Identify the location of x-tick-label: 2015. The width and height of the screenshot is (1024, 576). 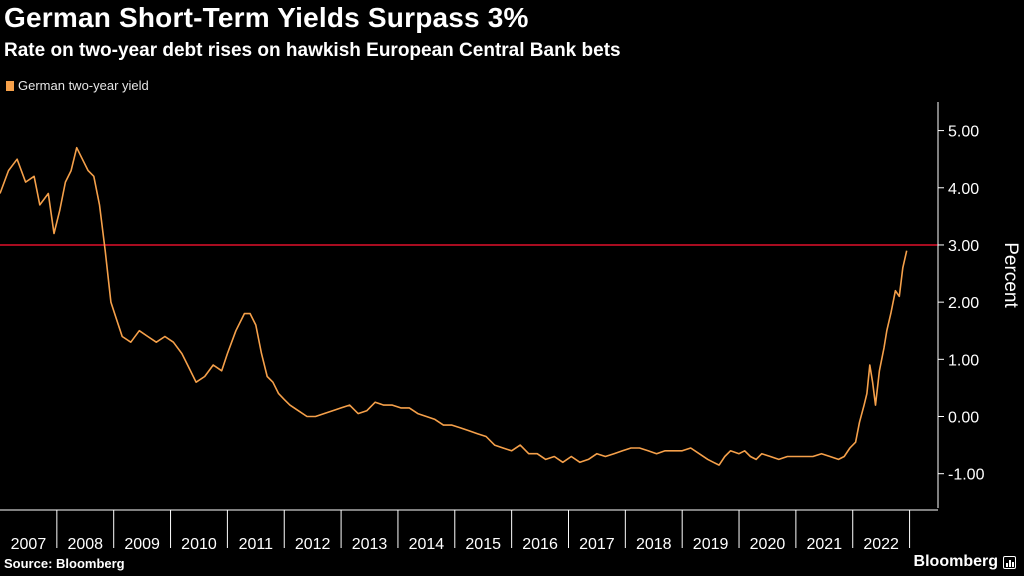
(483, 544).